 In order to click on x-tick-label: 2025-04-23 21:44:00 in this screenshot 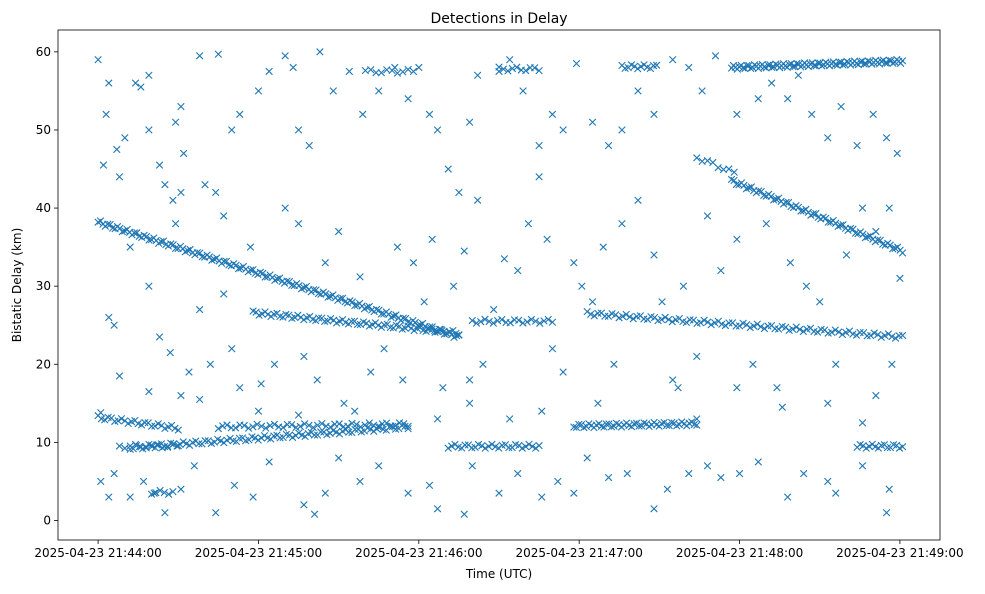, I will do `click(97, 553)`.